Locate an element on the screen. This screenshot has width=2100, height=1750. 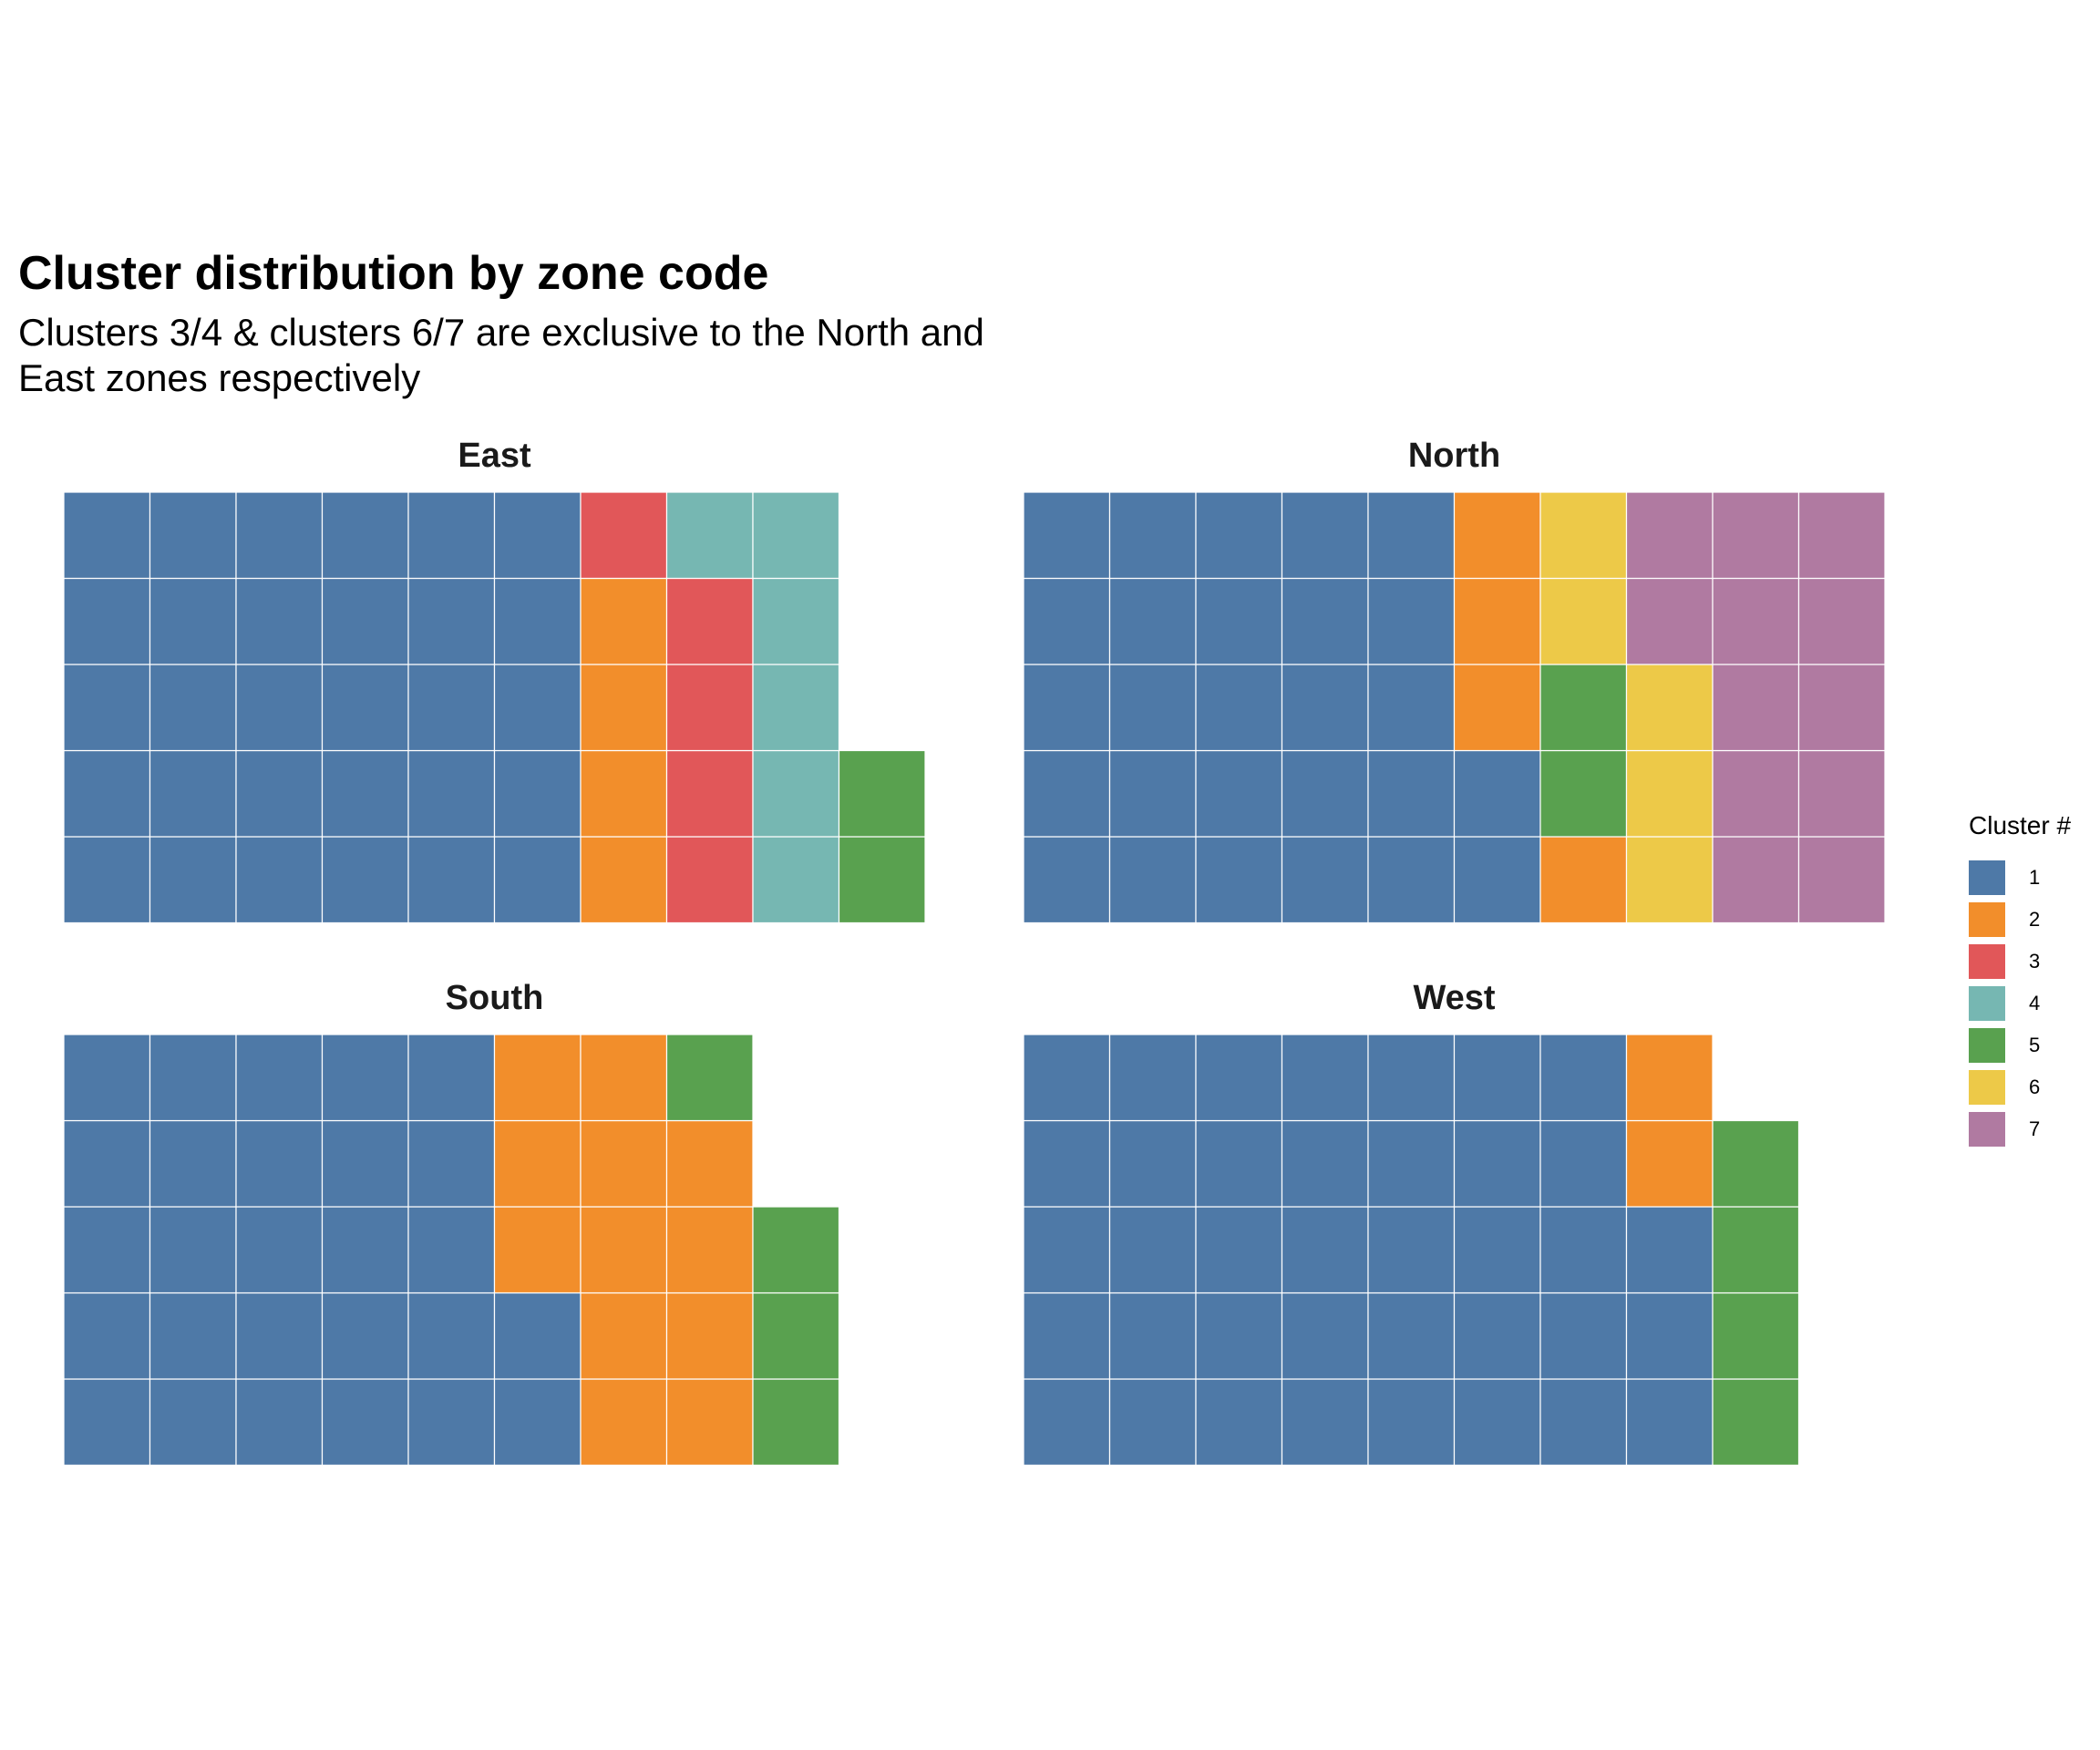
legend-item-2: 2 is located at coordinates (2020, 920).